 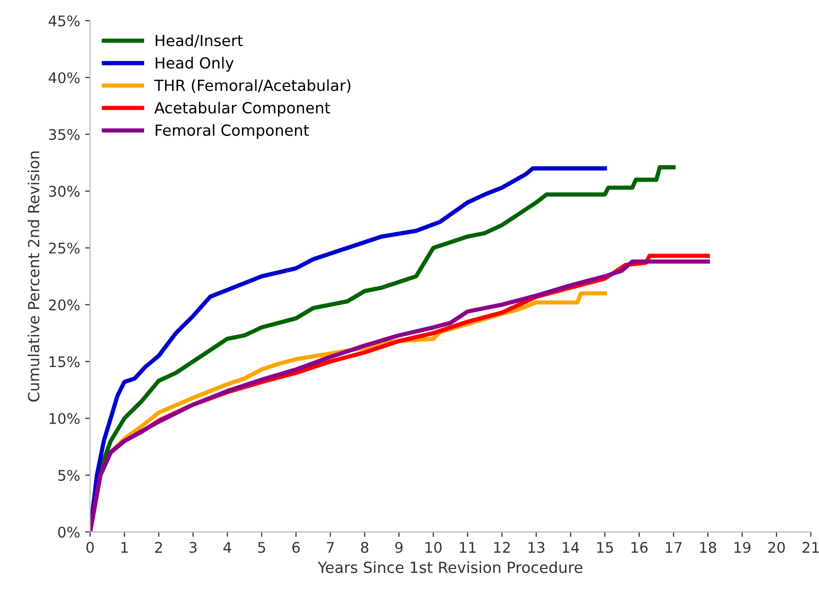 I want to click on x-tick-label: 16, so click(x=640, y=547).